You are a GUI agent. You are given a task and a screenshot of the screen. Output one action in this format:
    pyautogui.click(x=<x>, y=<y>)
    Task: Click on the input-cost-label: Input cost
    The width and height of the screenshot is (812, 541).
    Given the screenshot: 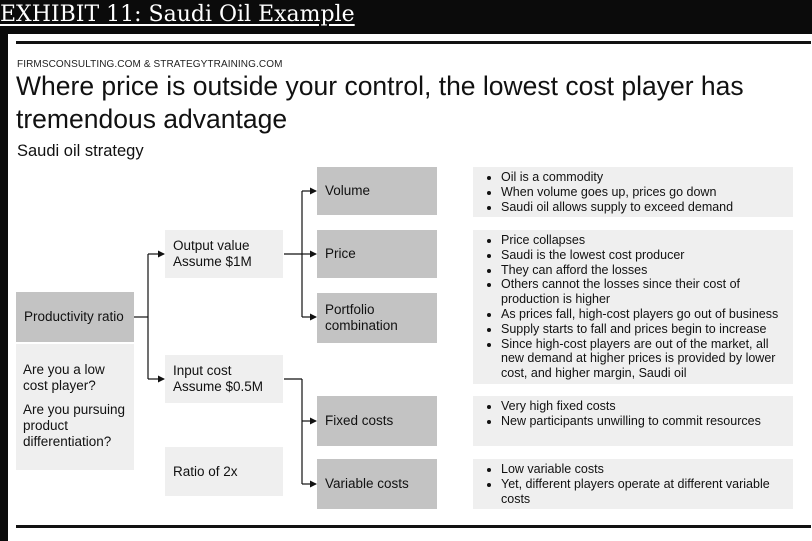 What is the action you would take?
    pyautogui.click(x=202, y=370)
    